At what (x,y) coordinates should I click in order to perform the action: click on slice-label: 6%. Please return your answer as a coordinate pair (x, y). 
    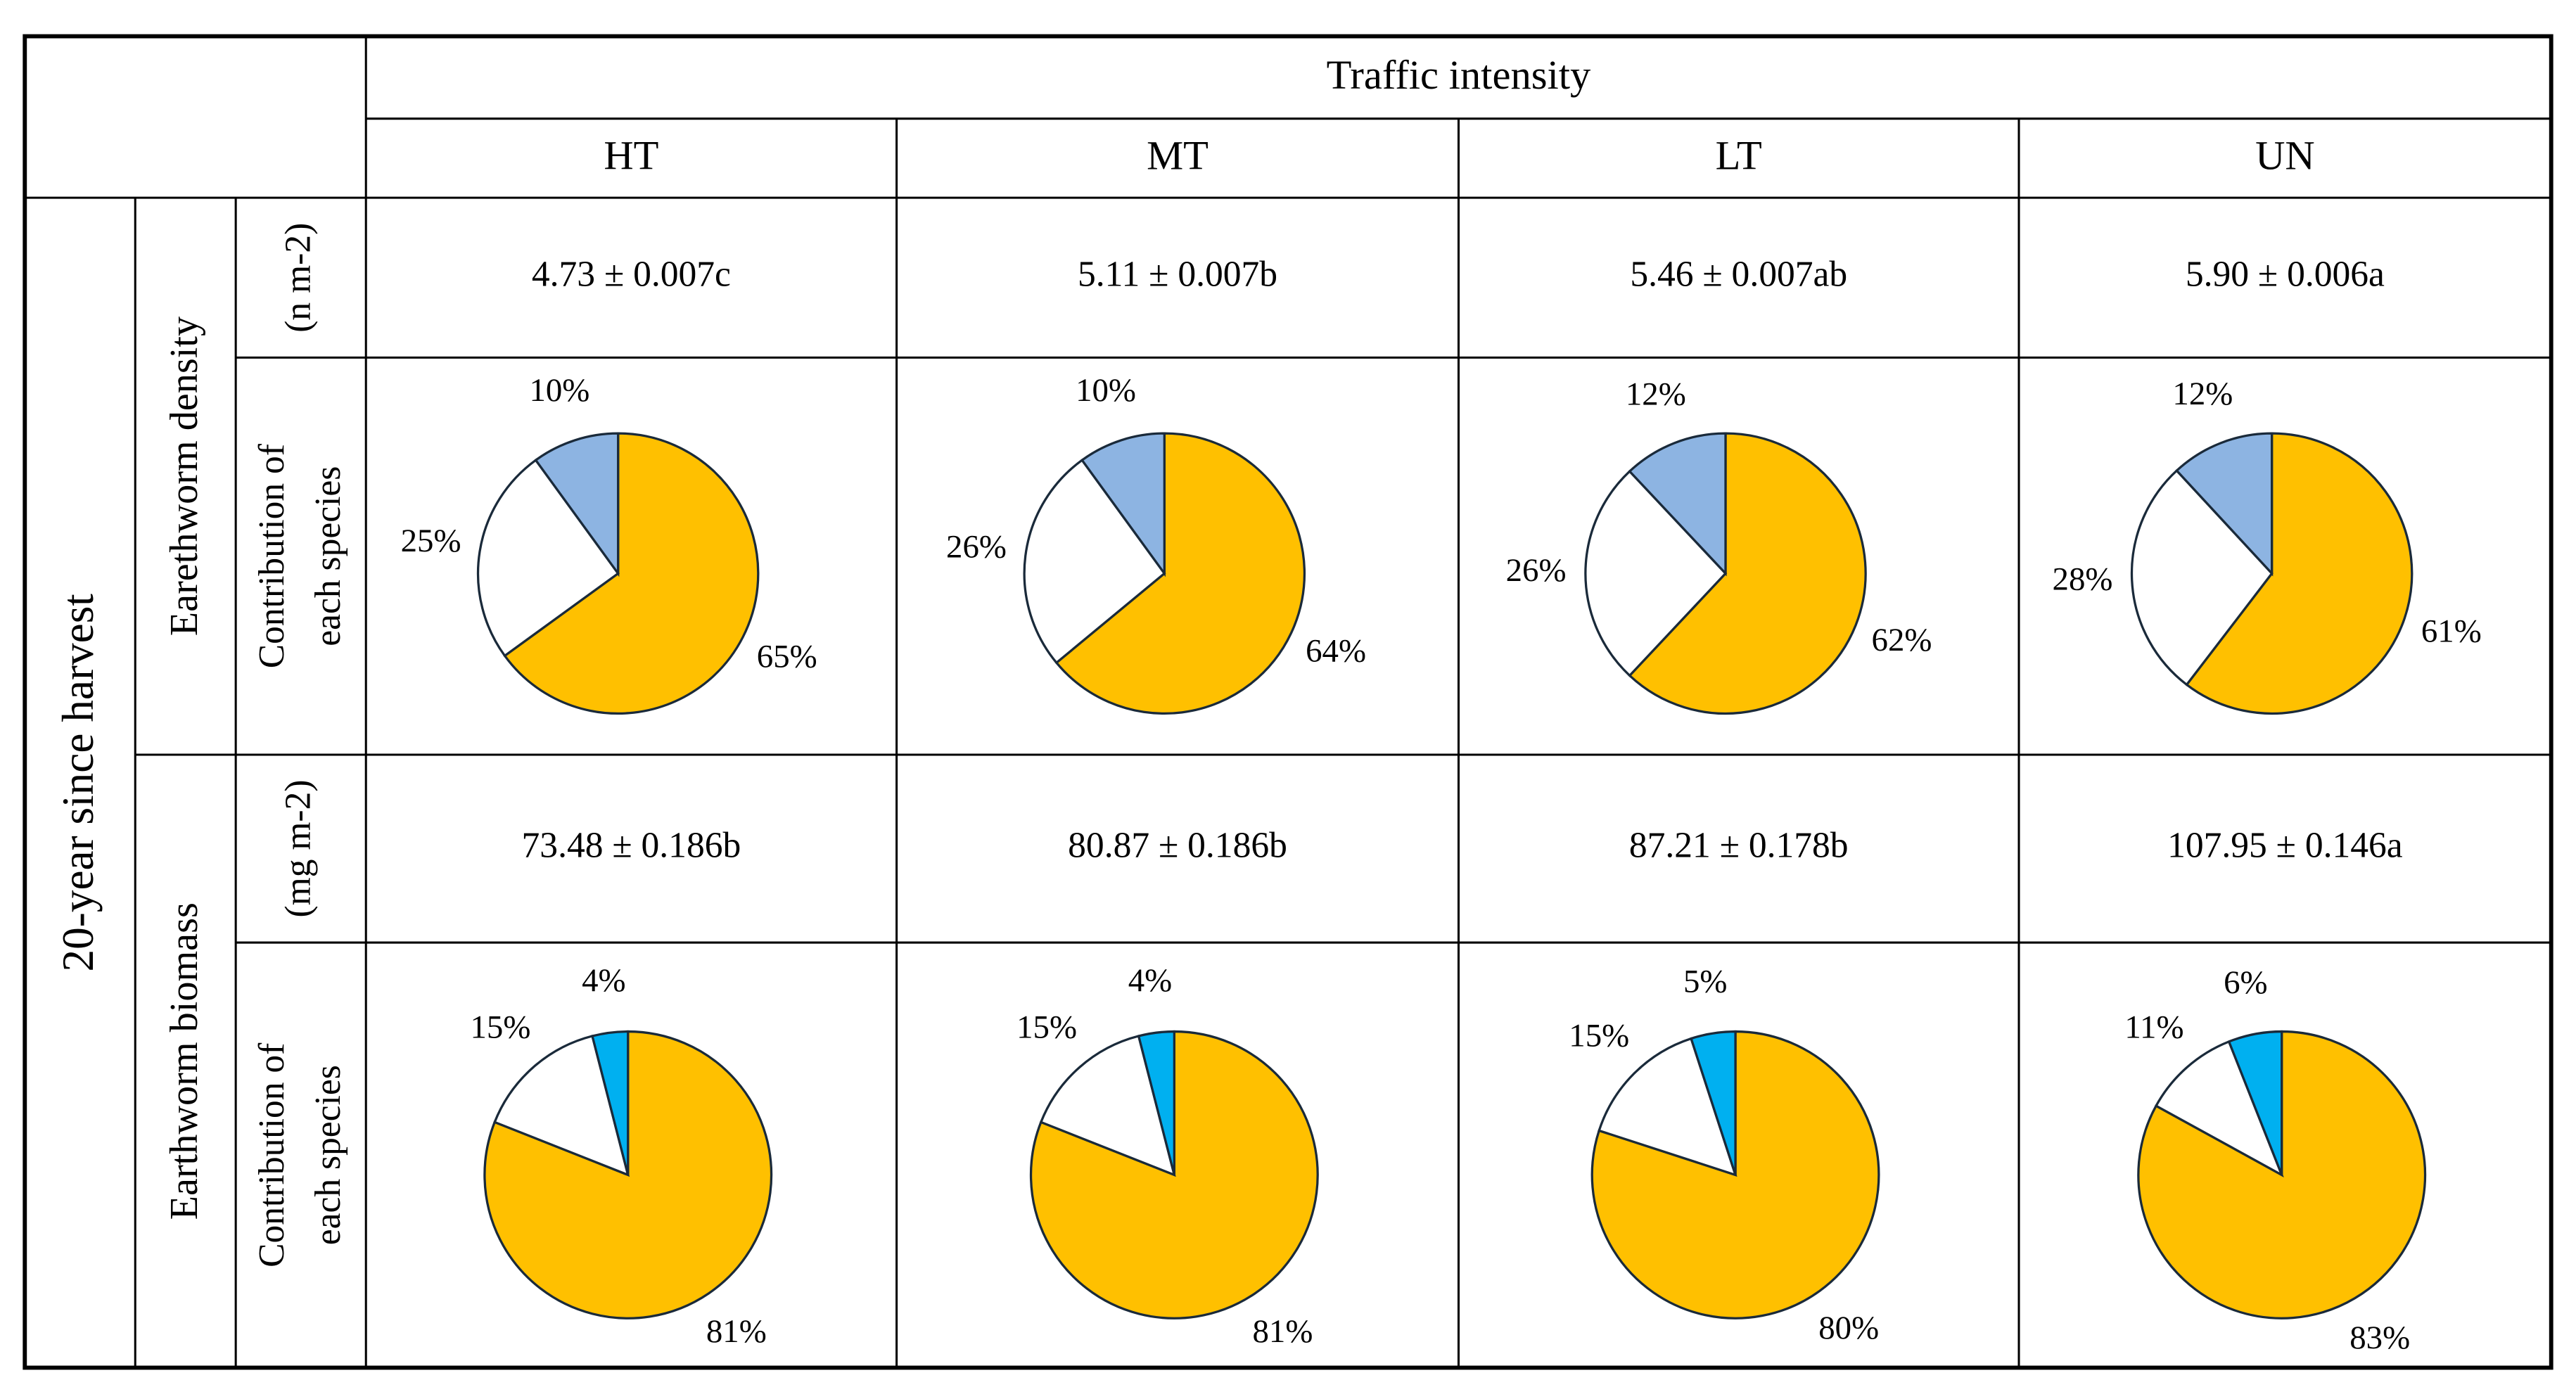
    Looking at the image, I should click on (2245, 982).